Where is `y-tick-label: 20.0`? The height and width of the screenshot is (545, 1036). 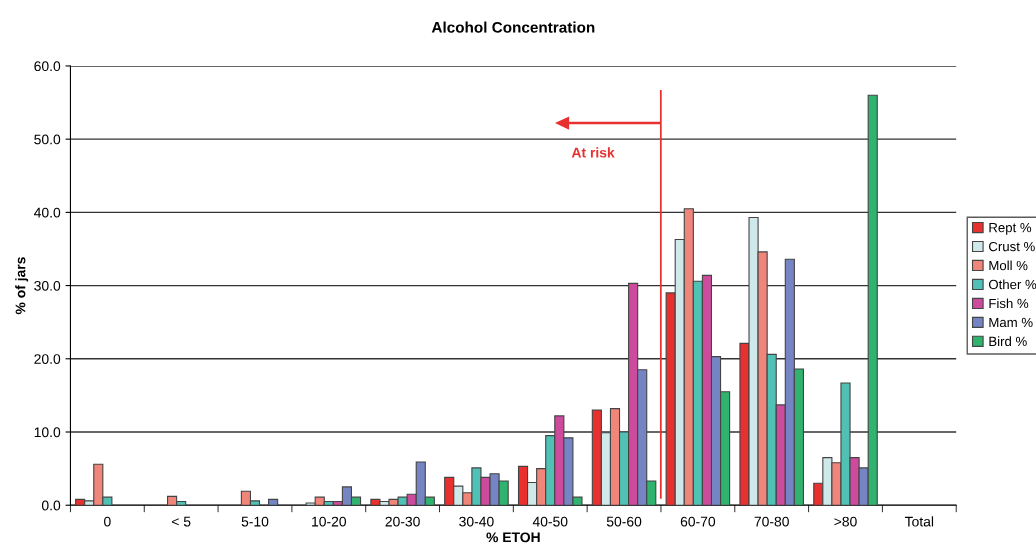
y-tick-label: 20.0 is located at coordinates (47, 359).